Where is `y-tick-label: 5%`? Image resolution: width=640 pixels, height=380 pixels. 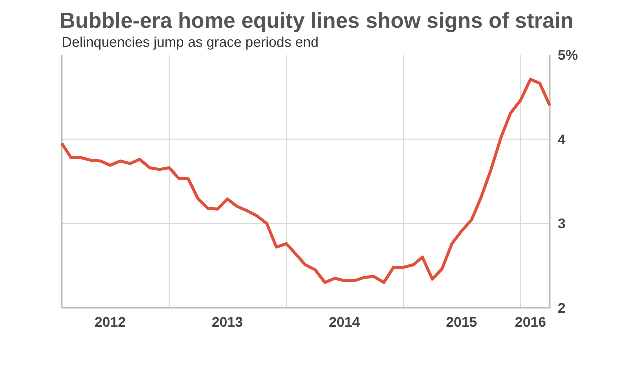 y-tick-label: 5% is located at coordinates (568, 55).